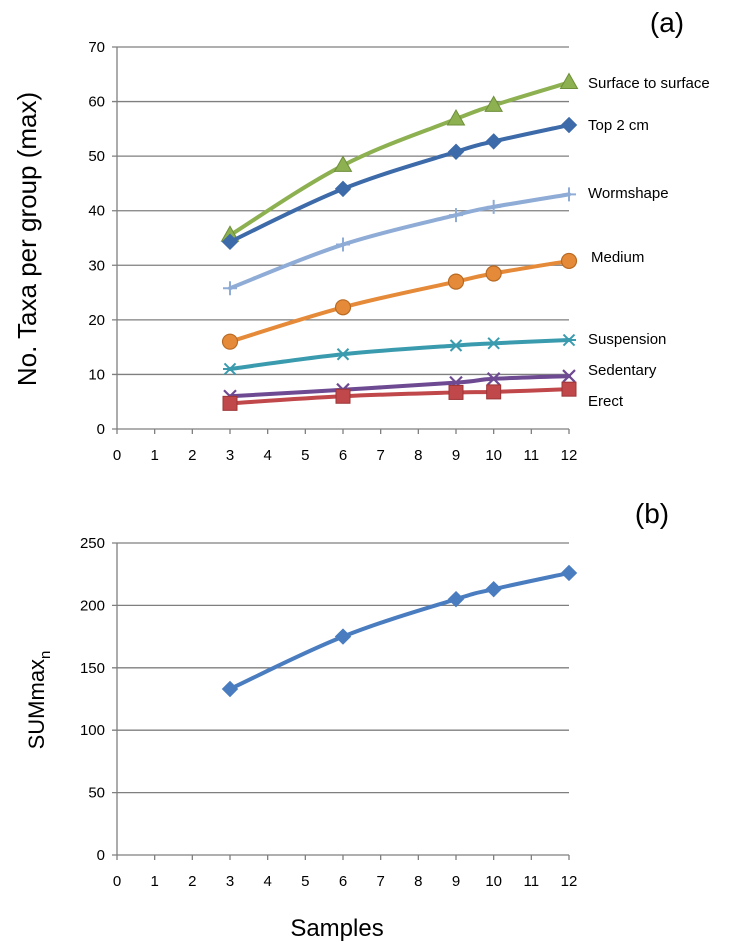 This screenshot has height=943, width=749. Describe the element at coordinates (96, 793) in the screenshot. I see `y-tick-label-b-50: 50` at that location.